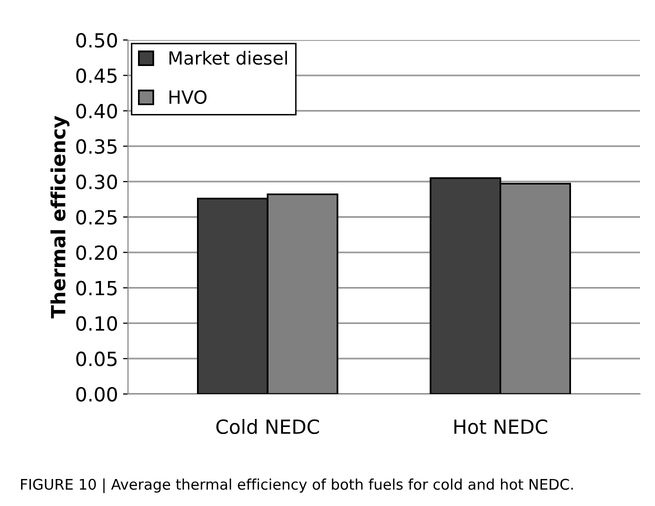  What do you see at coordinates (96, 146) in the screenshot?
I see `y-tick-label: 0.35` at bounding box center [96, 146].